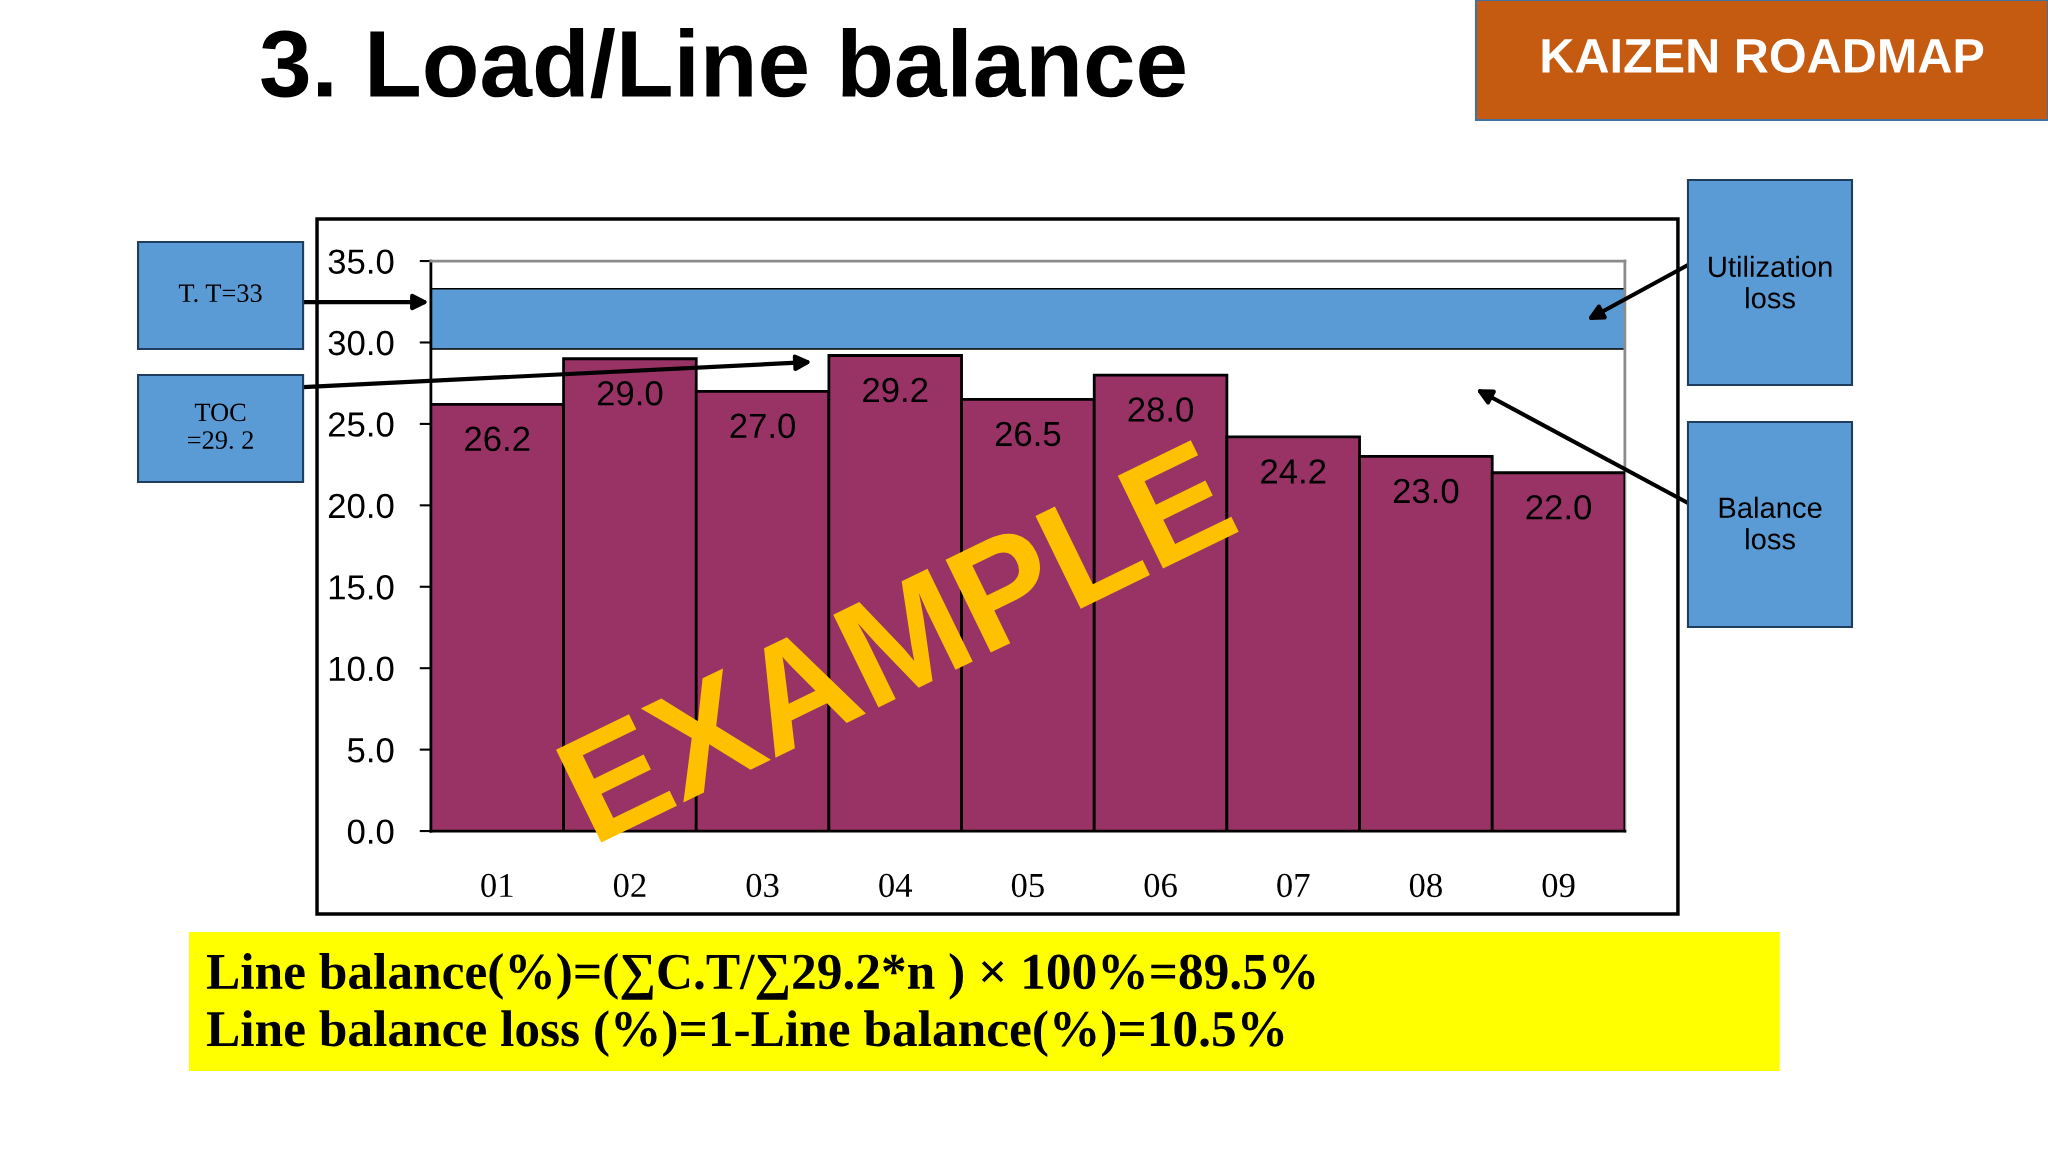 The image size is (2048, 1152). Describe the element at coordinates (361, 506) in the screenshot. I see `y-tick-label: 20.0` at that location.